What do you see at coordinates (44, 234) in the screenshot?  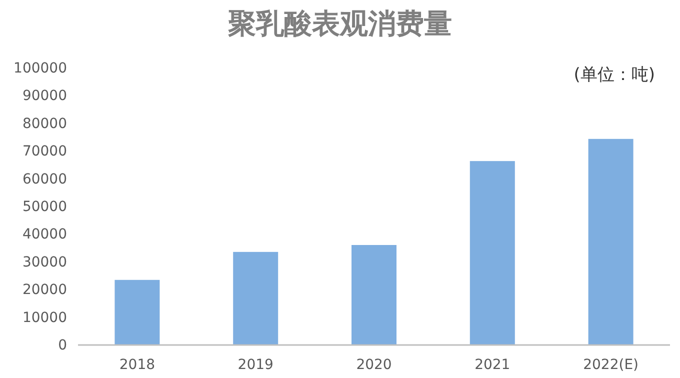 I see `y-tick-label: 40000` at bounding box center [44, 234].